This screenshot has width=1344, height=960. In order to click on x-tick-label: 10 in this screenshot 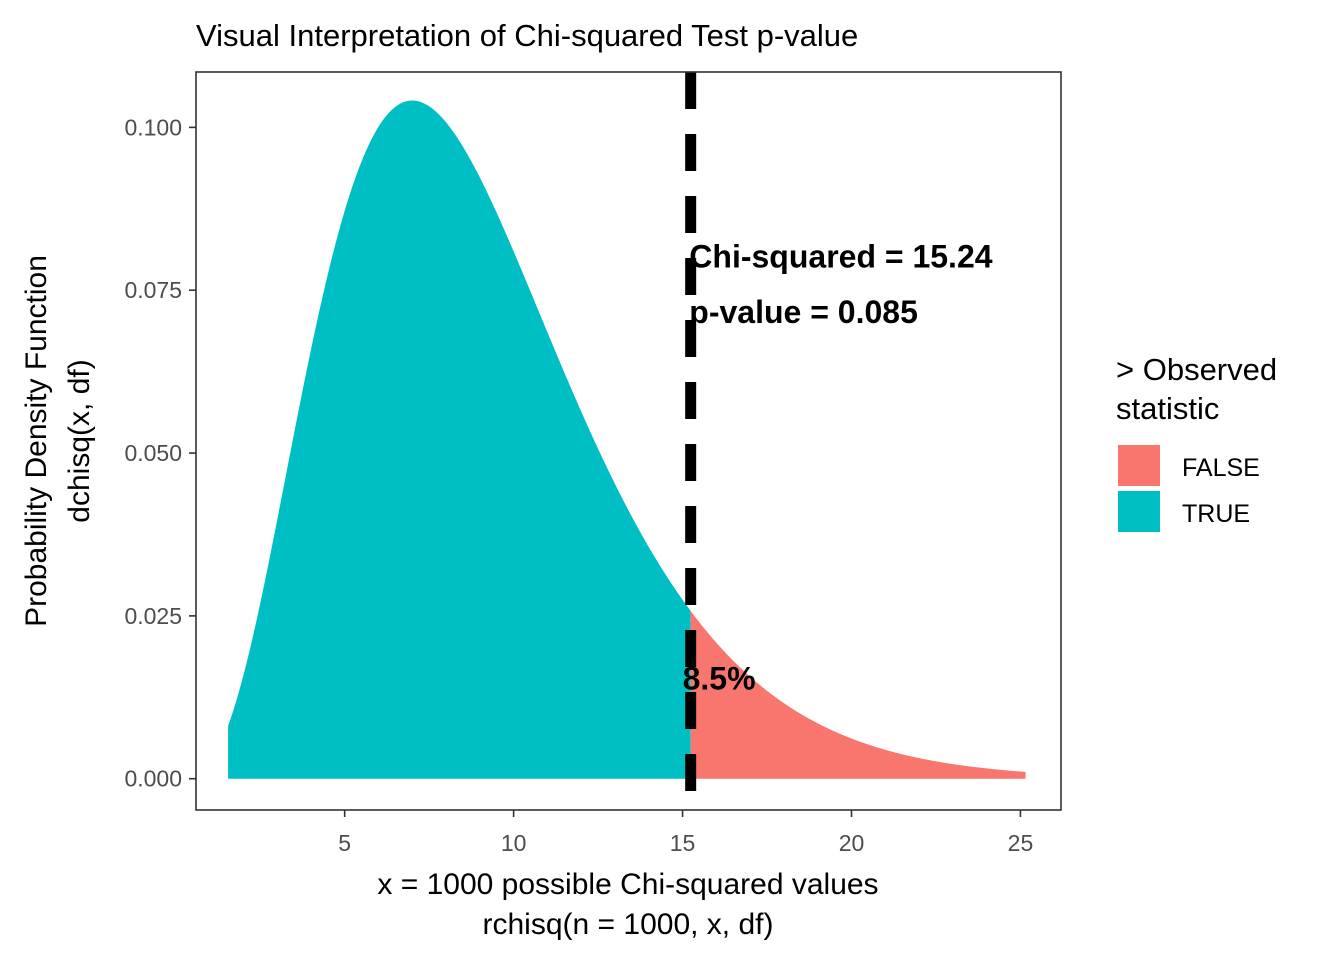, I will do `click(514, 843)`.